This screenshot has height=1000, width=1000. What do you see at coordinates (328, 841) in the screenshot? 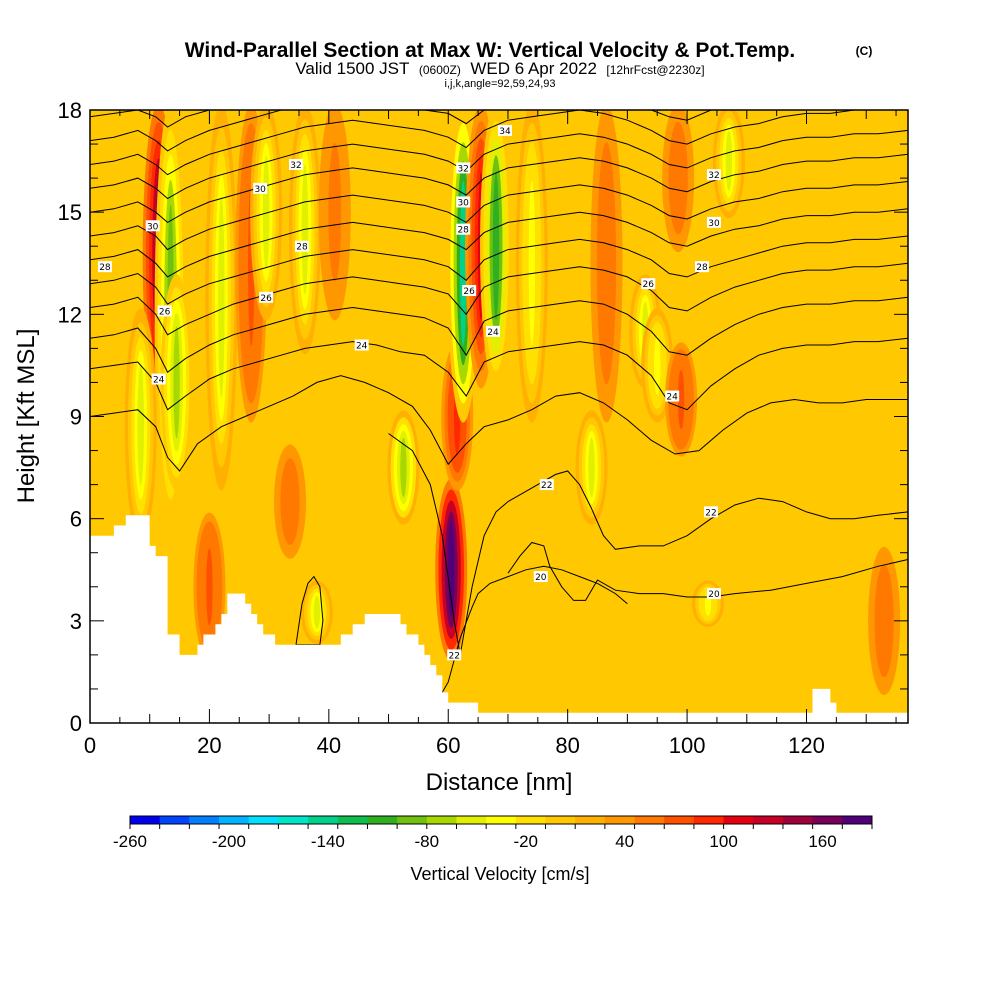
I see `colorbar-tick-label: -140` at bounding box center [328, 841].